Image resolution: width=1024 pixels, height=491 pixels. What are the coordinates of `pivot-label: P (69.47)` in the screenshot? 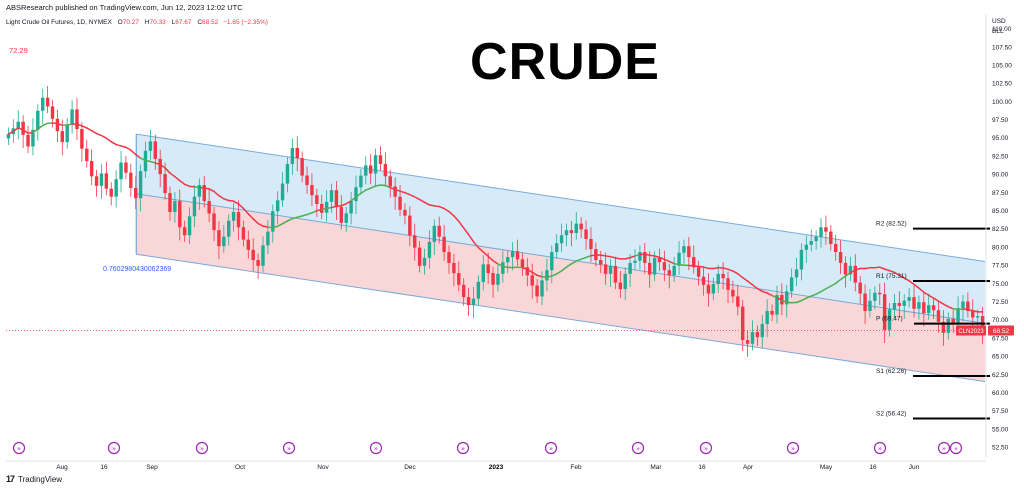 It's located at (889, 319).